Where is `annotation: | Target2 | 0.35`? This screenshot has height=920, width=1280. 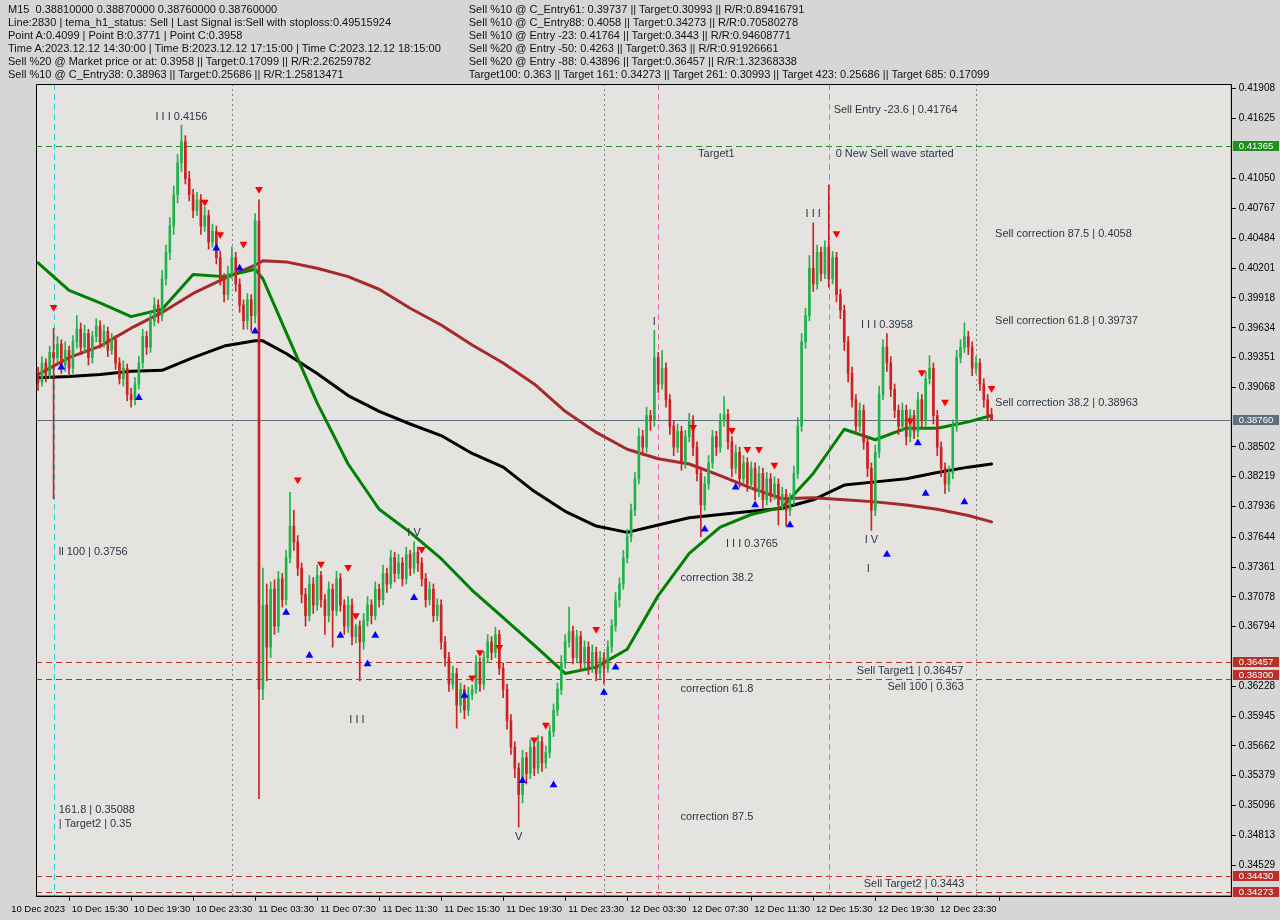
annotation: | Target2 | 0.35 is located at coordinates (95, 823).